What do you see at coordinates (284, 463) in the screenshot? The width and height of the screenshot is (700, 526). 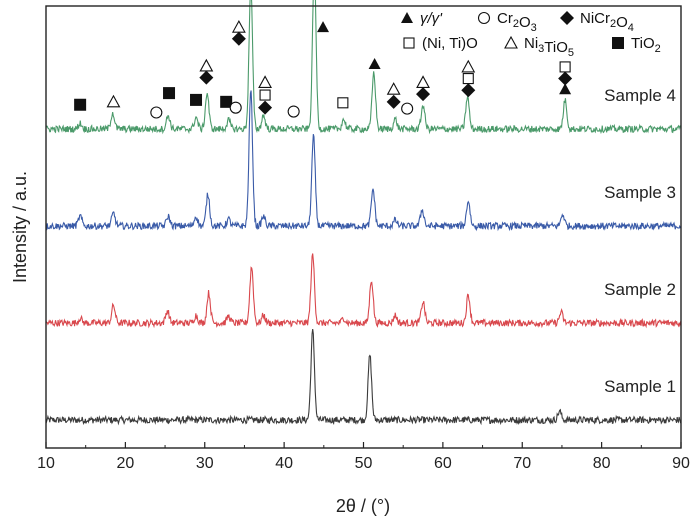 I see `x-tick-label: 40` at bounding box center [284, 463].